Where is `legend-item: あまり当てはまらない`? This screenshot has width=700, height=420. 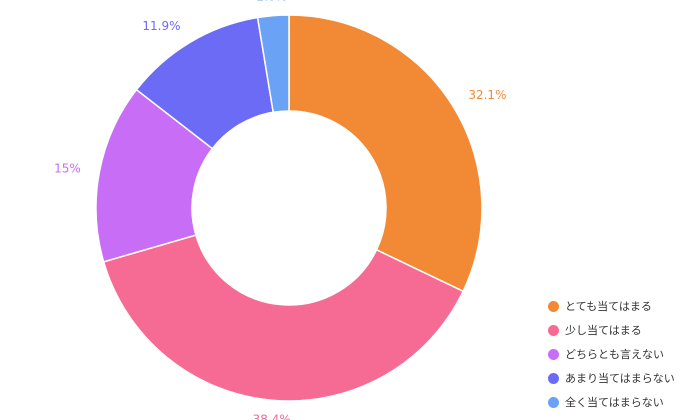 legend-item: あまり当てはまらない is located at coordinates (611, 378).